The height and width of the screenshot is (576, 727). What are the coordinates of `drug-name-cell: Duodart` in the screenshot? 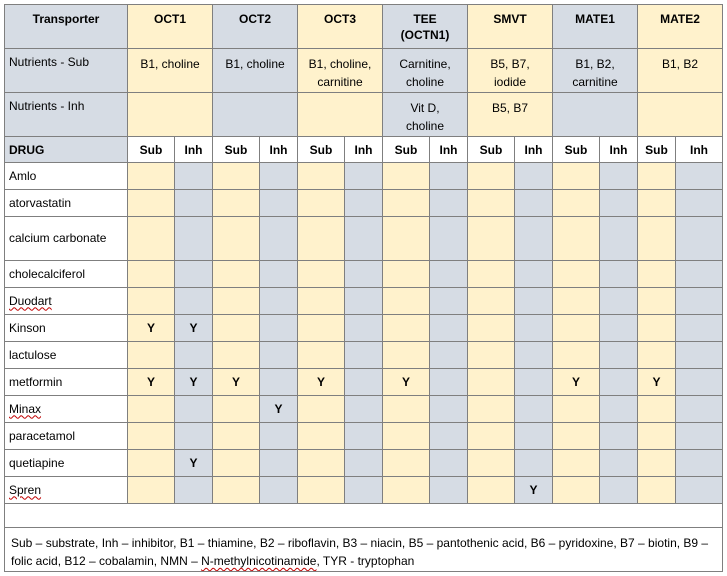 It's located at (66, 301).